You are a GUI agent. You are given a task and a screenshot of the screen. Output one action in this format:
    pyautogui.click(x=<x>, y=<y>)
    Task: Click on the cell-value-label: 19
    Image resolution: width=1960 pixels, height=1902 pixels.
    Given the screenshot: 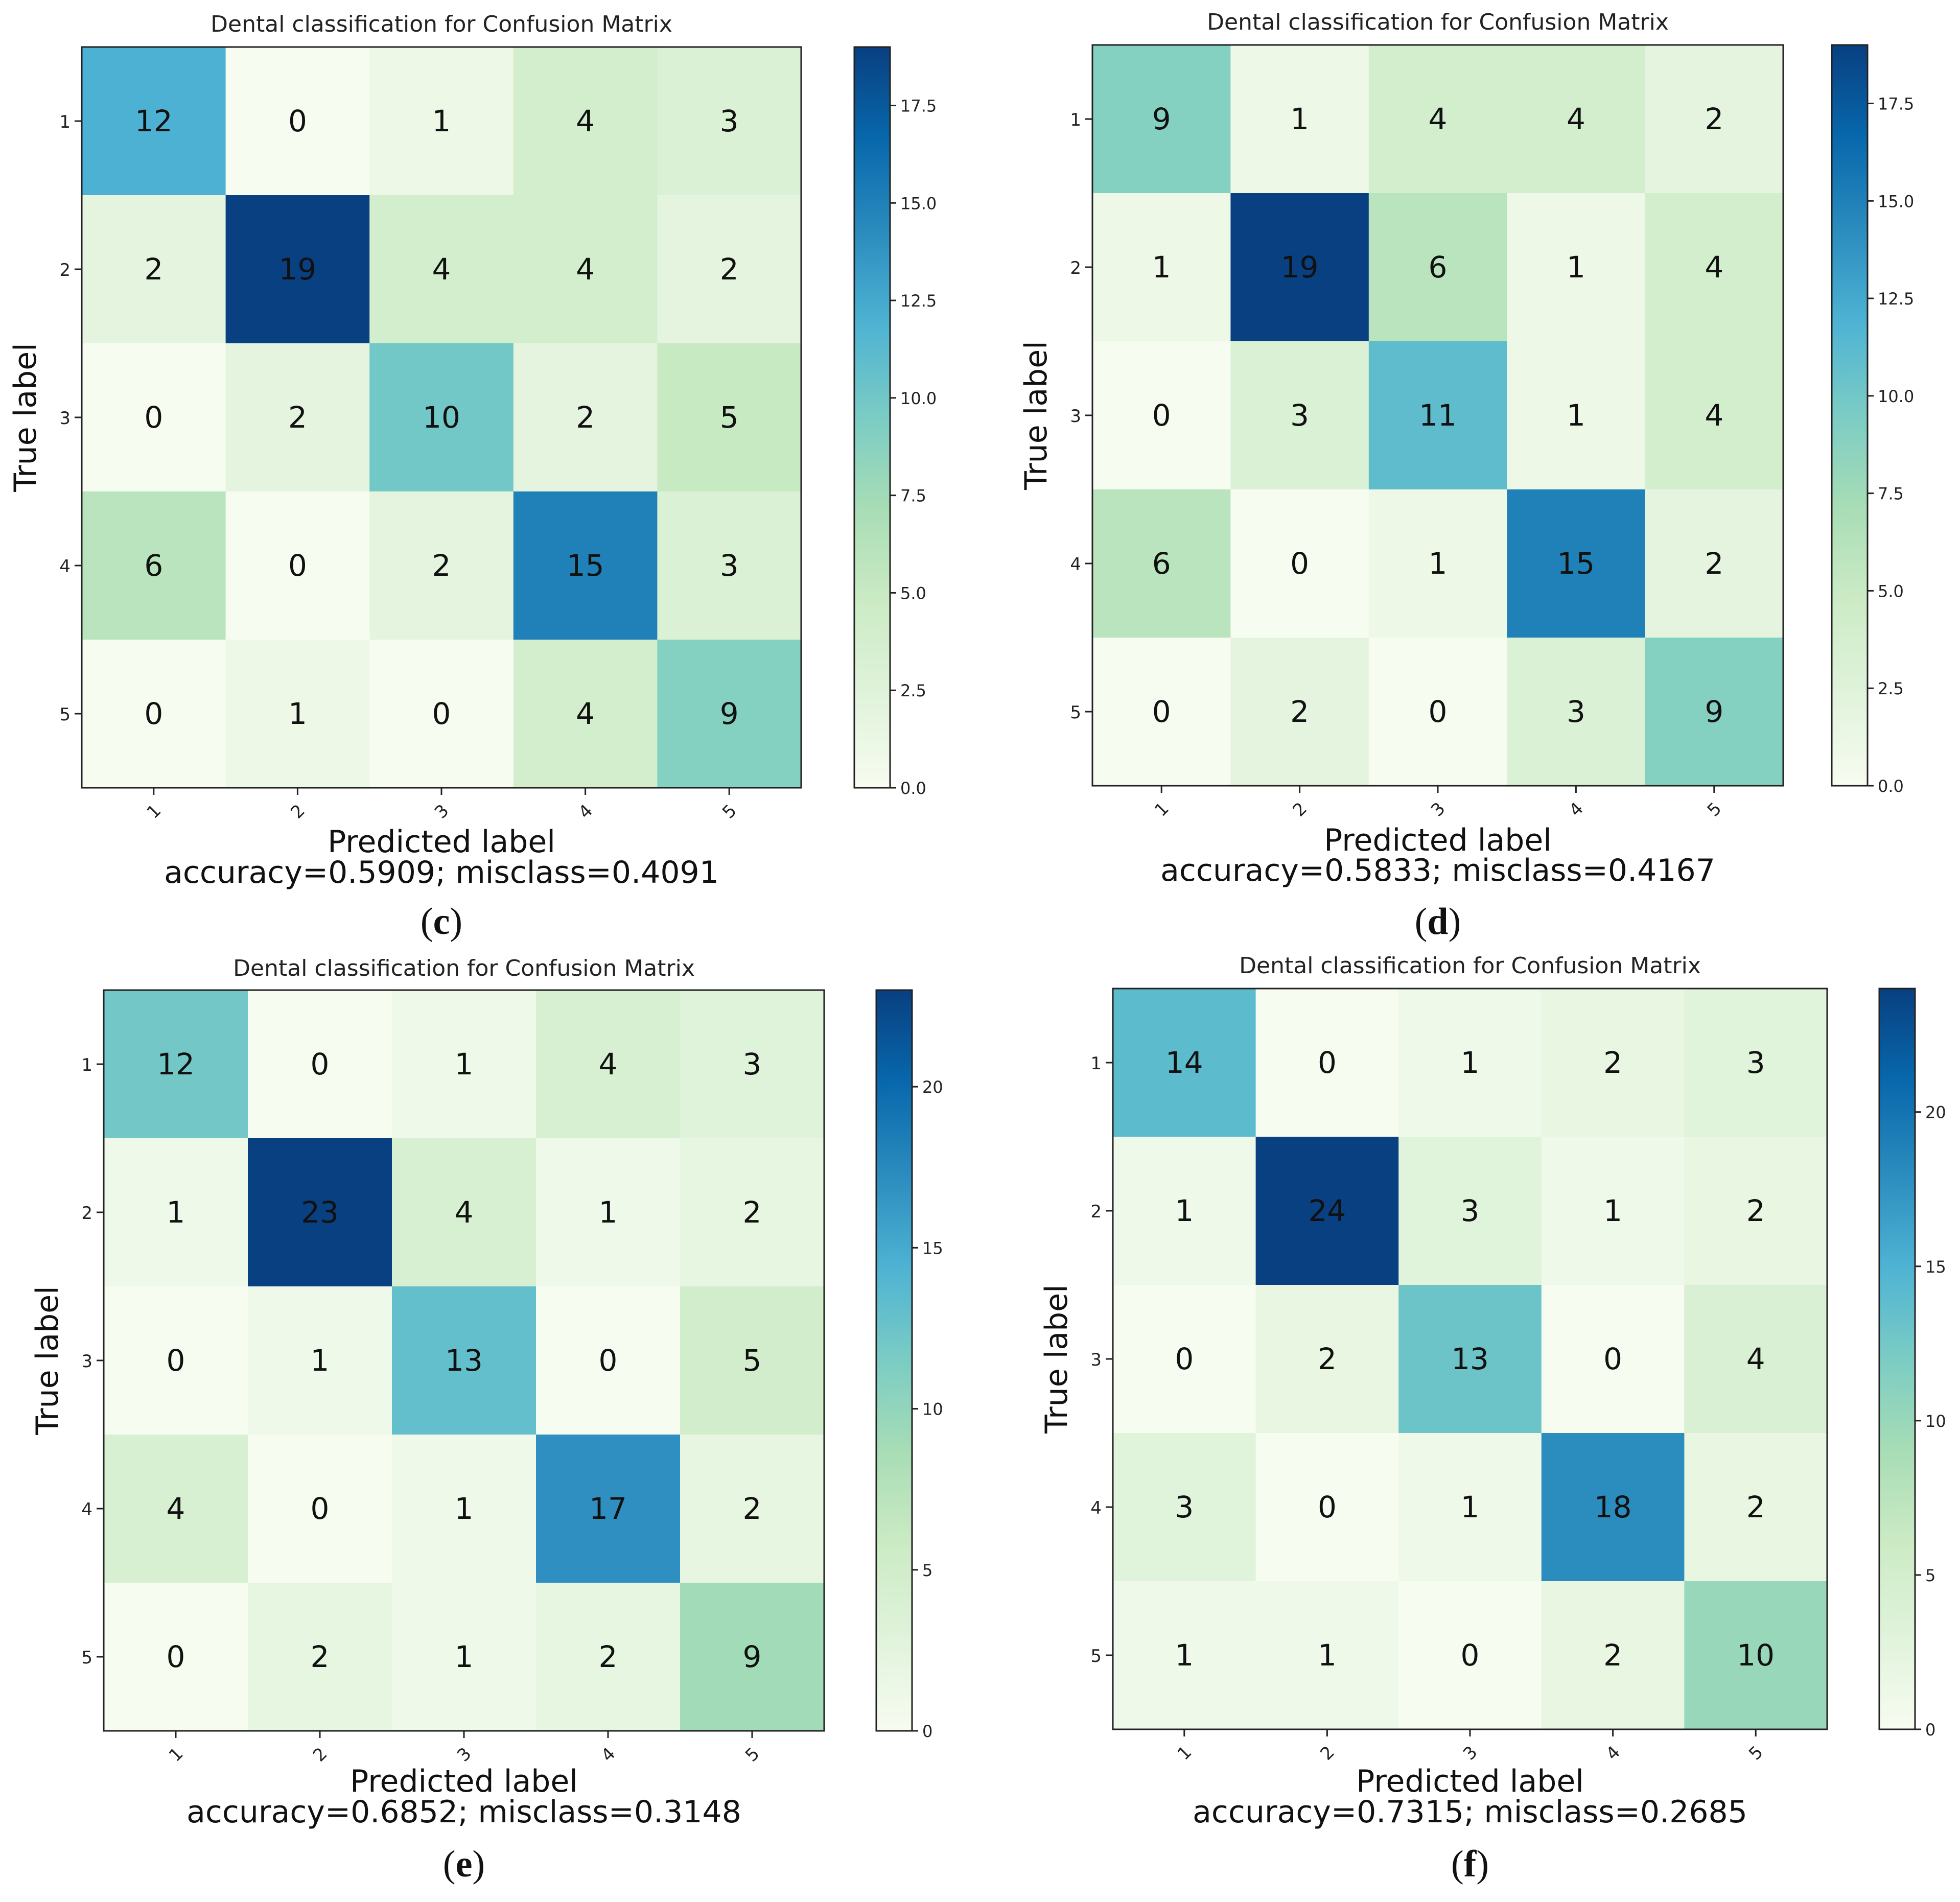 What is the action you would take?
    pyautogui.click(x=1300, y=268)
    